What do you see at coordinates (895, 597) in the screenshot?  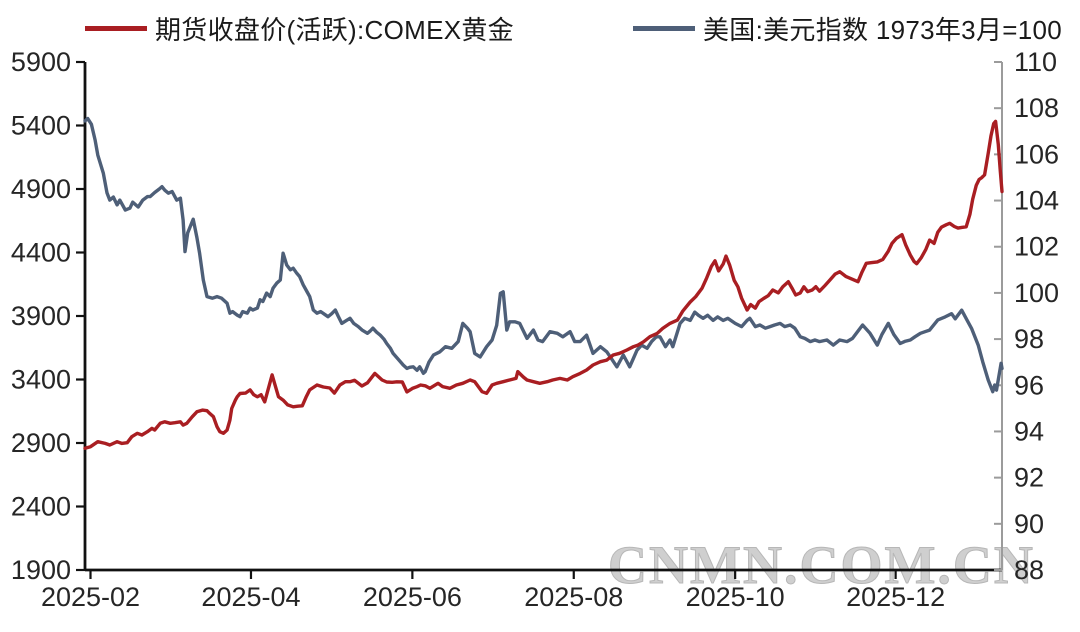 I see `x-tick-label: 2025-12` at bounding box center [895, 597].